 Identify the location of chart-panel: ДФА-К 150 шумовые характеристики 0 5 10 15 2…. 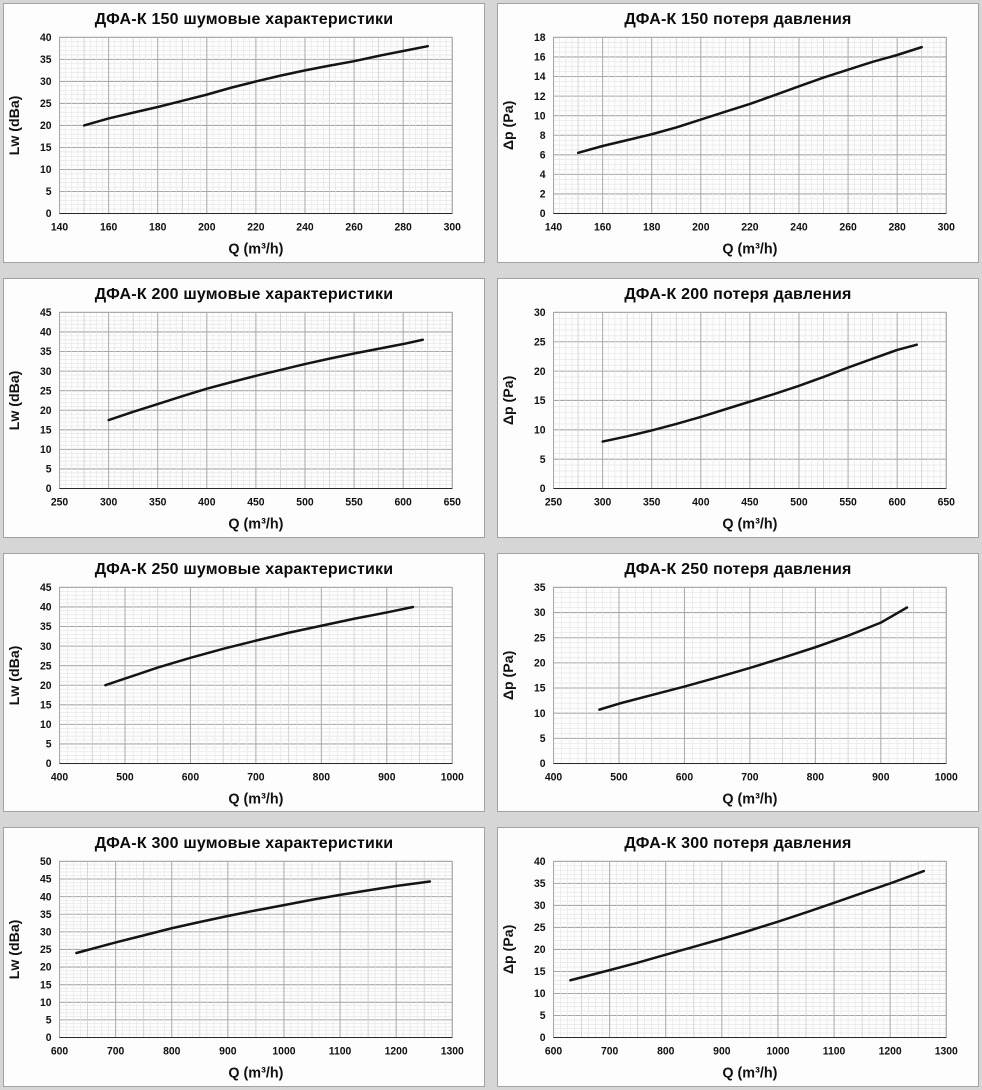
(244, 133).